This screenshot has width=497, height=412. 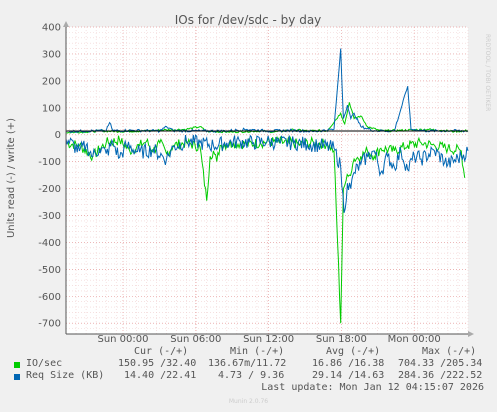 What do you see at coordinates (257, 351) in the screenshot?
I see `legend-header-min: Min (-/+)` at bounding box center [257, 351].